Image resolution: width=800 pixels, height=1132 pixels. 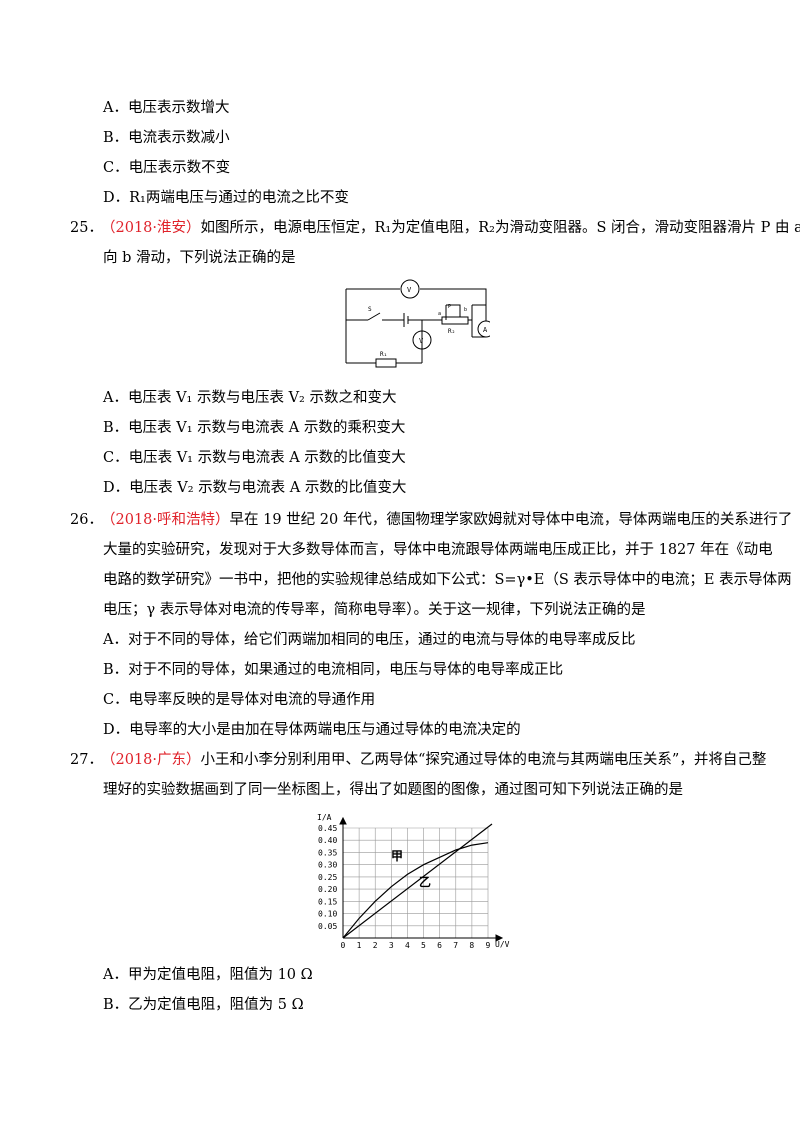 What do you see at coordinates (86, 760) in the screenshot?
I see `q27-number: 27．` at bounding box center [86, 760].